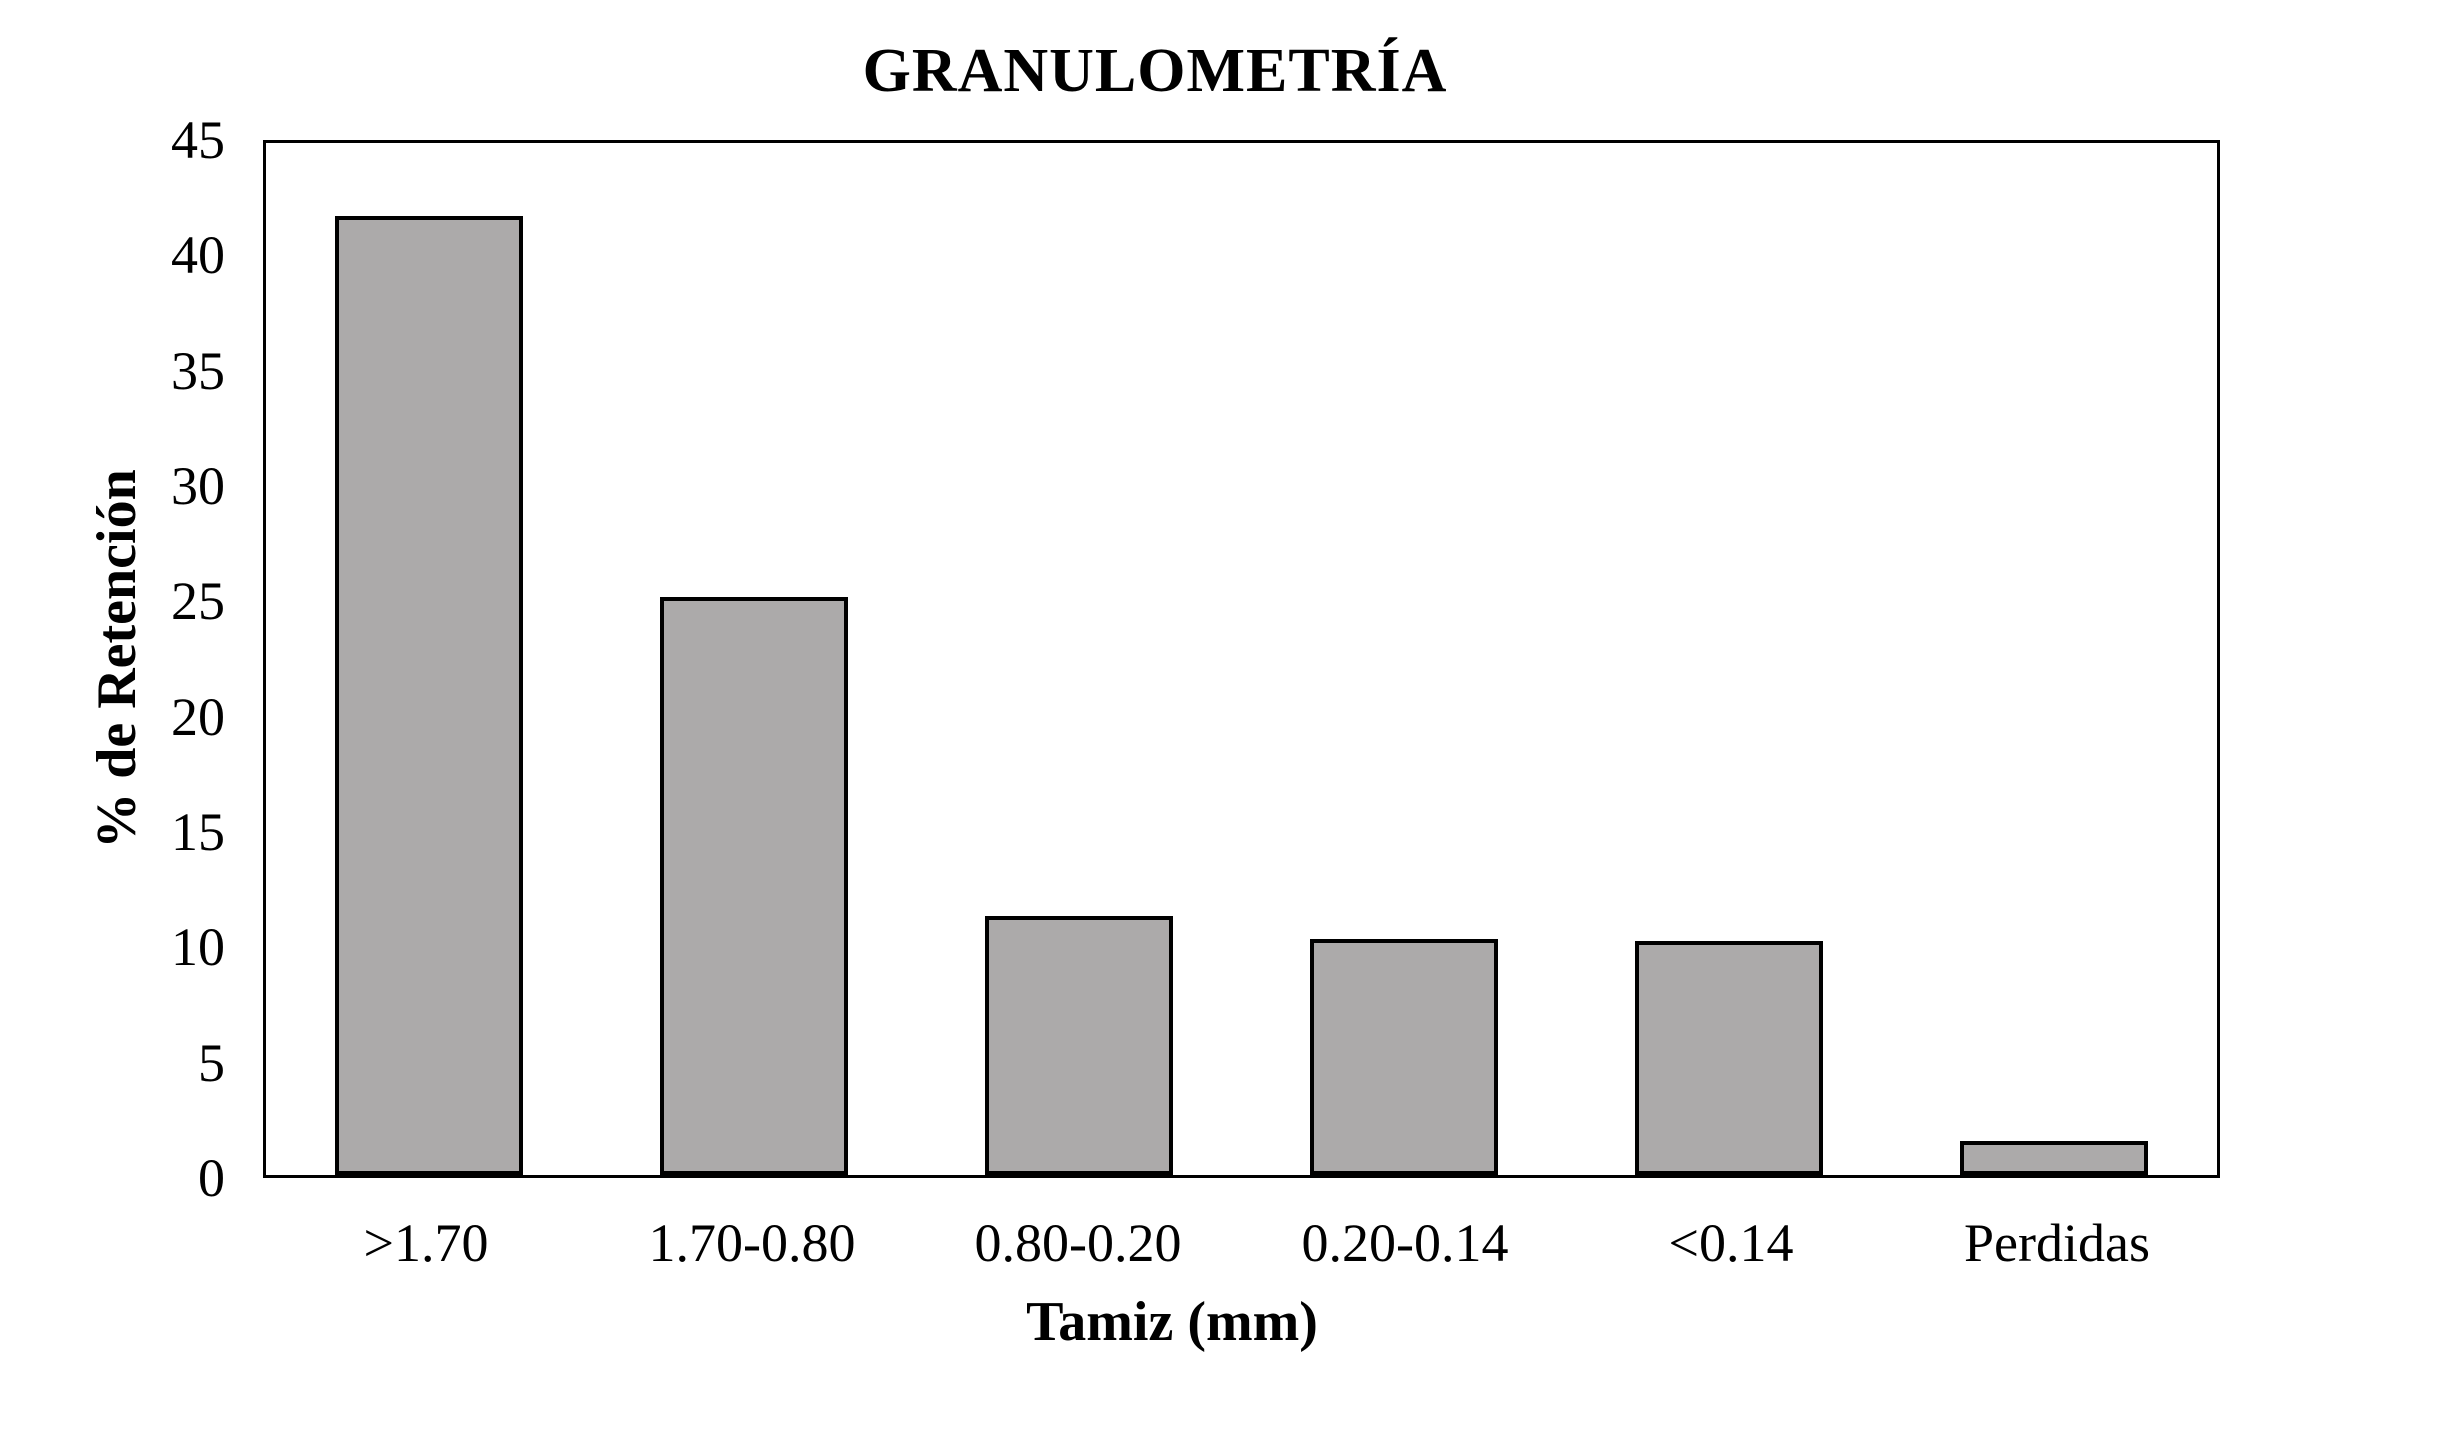 The width and height of the screenshot is (2449, 1433). I want to click on x-tick-label: <0.14, so click(1731, 1243).